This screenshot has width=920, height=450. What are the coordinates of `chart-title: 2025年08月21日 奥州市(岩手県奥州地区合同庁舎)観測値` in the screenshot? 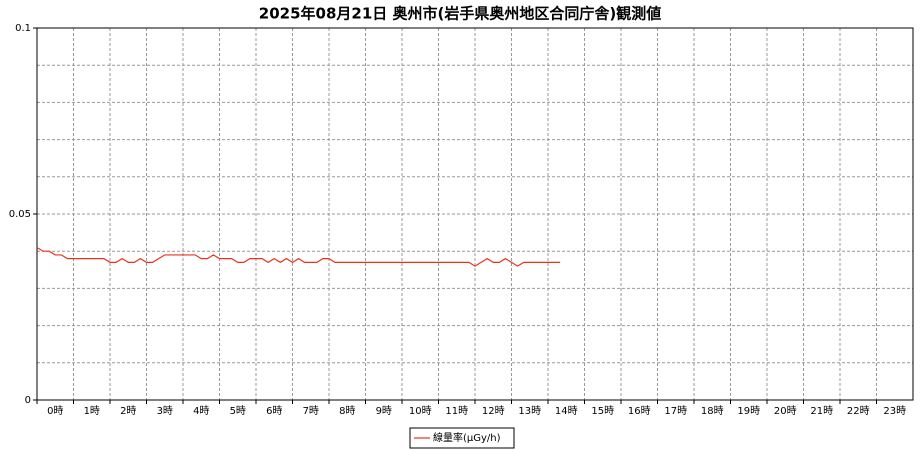 It's located at (460, 14).